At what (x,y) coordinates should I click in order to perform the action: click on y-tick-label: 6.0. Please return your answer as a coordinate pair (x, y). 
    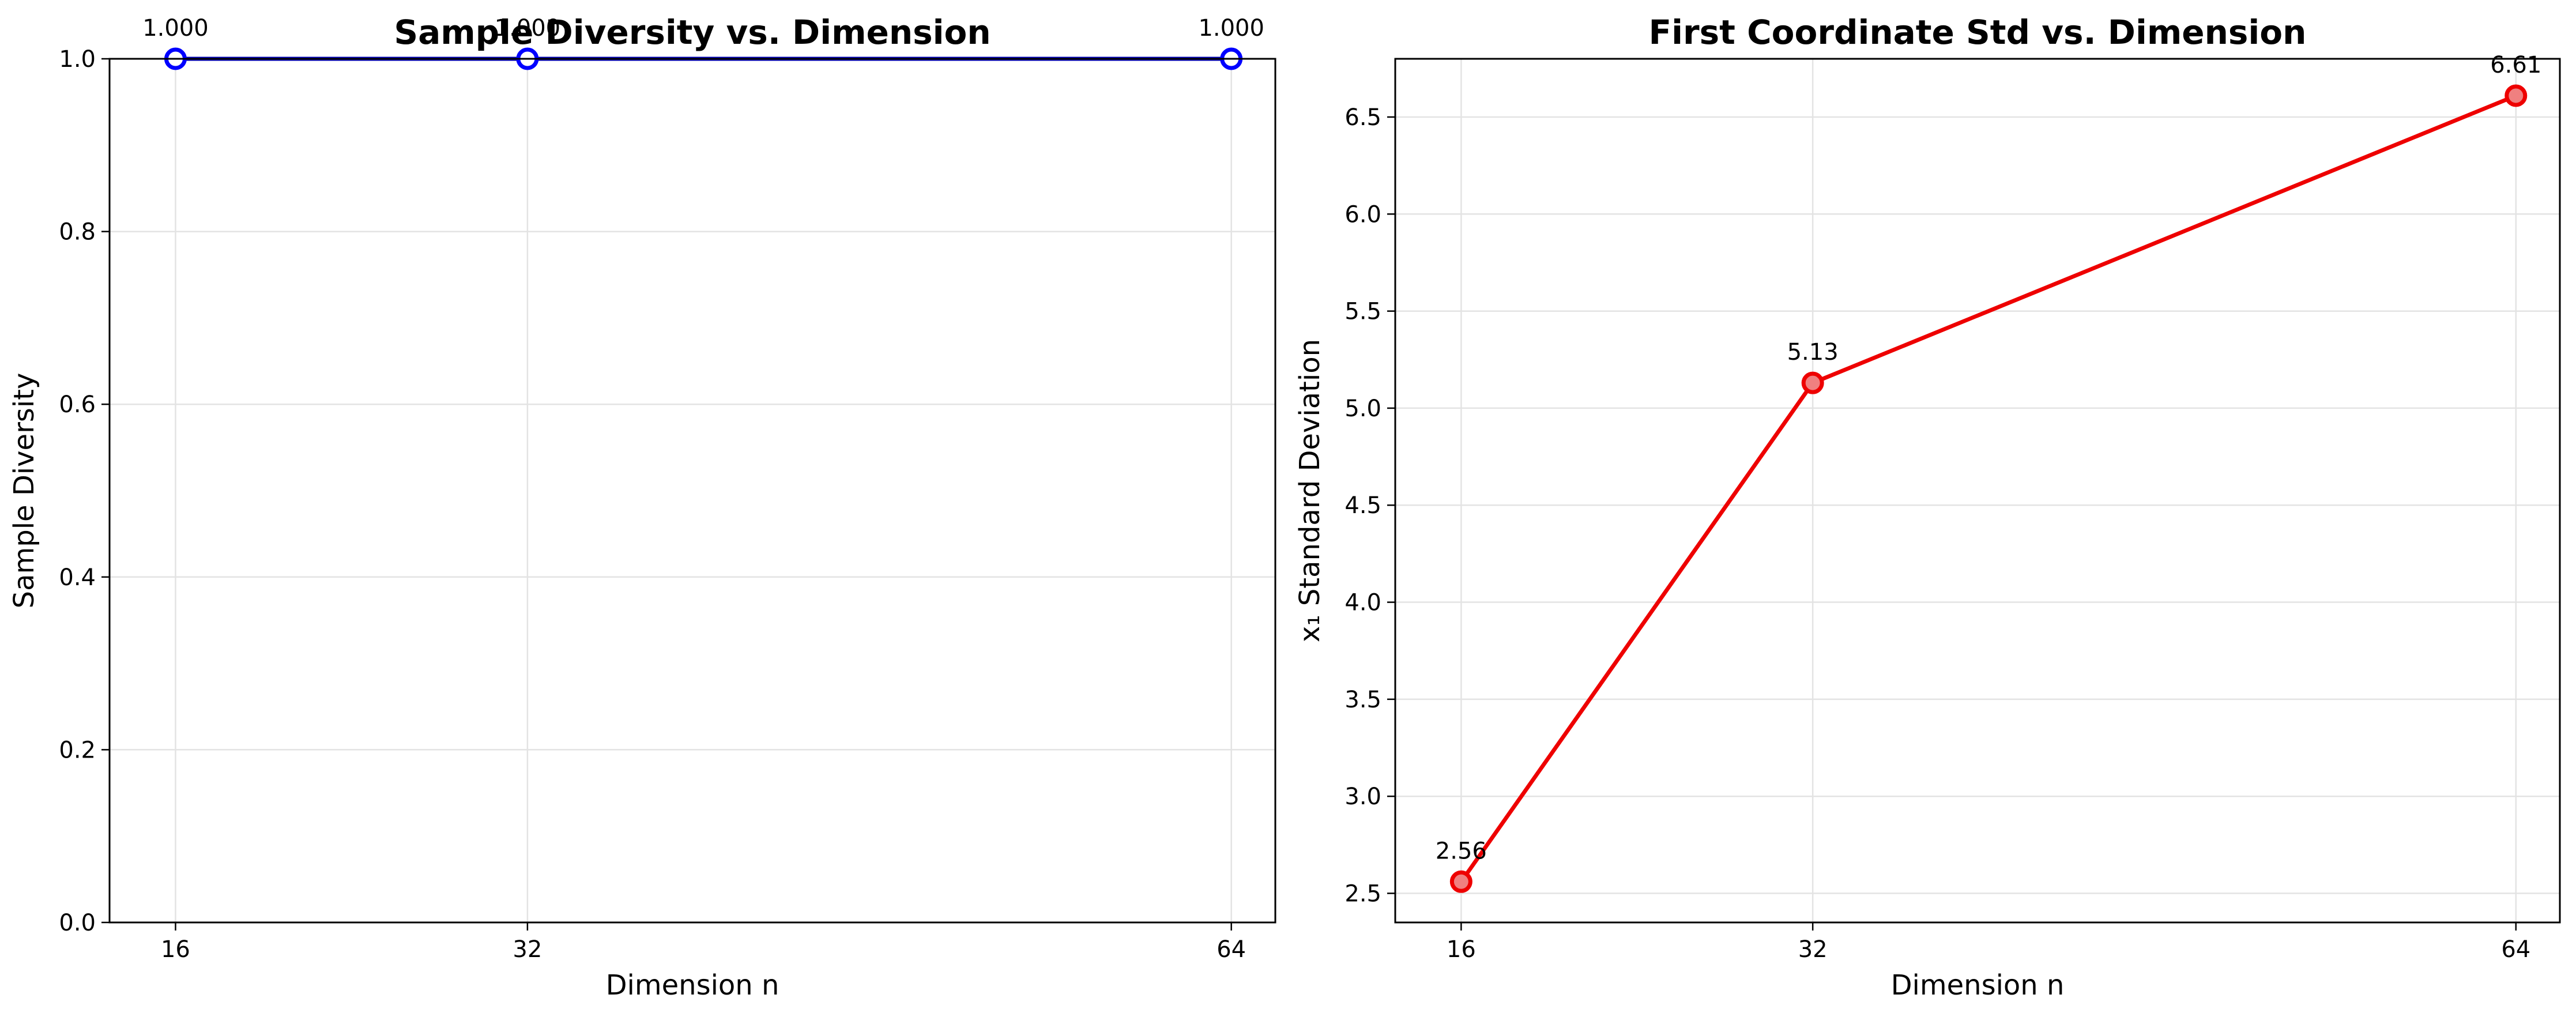
    Looking at the image, I should click on (1363, 215).